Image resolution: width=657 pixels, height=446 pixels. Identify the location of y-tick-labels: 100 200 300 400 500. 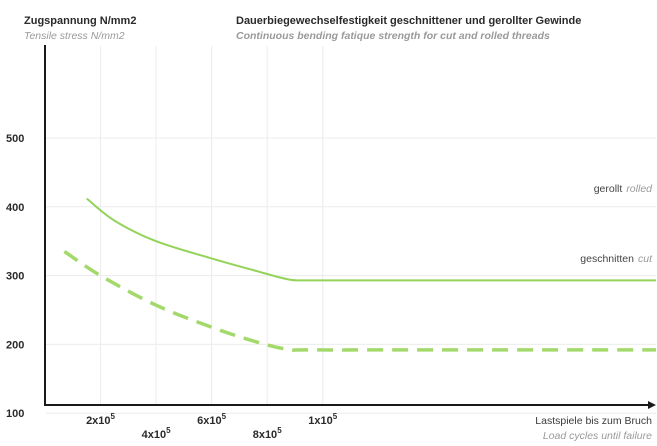
(15, 276).